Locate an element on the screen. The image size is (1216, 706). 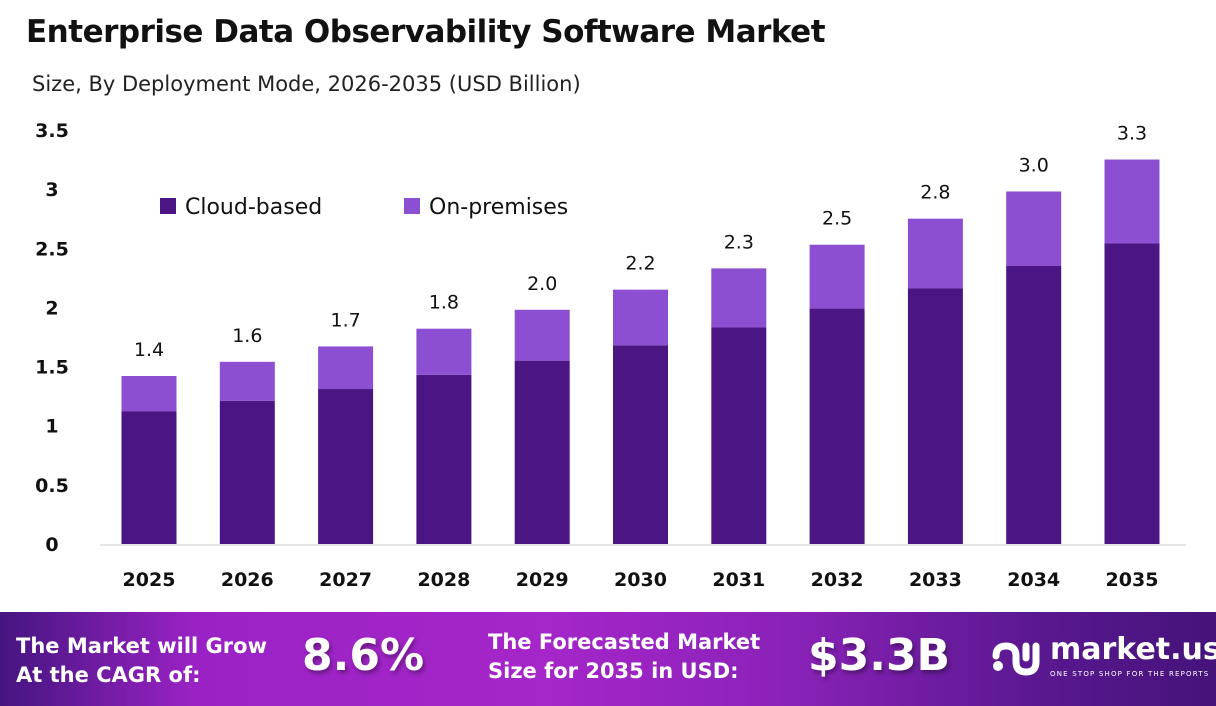
bar-cloud-based-2034 is located at coordinates (1034, 404).